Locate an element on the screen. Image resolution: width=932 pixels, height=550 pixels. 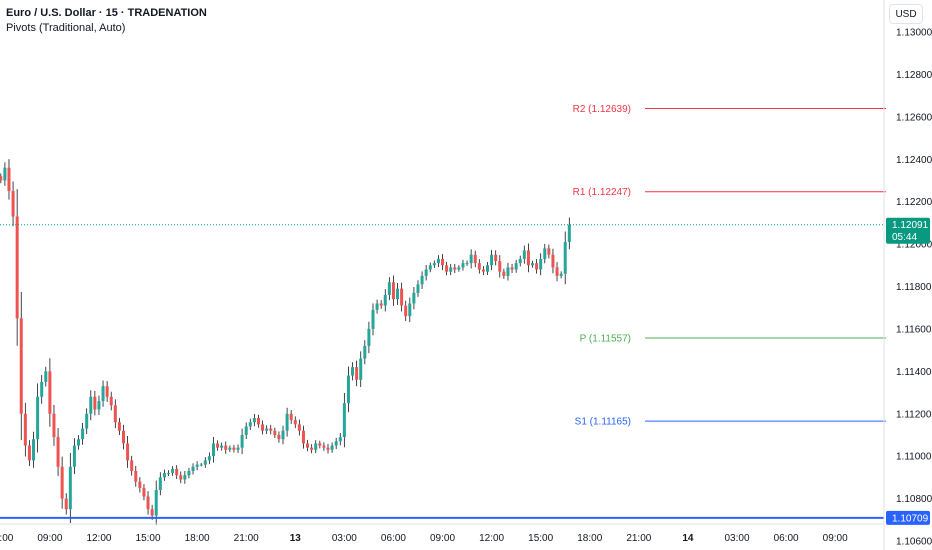
price-tick-label: 1.12600 is located at coordinates (914, 117).